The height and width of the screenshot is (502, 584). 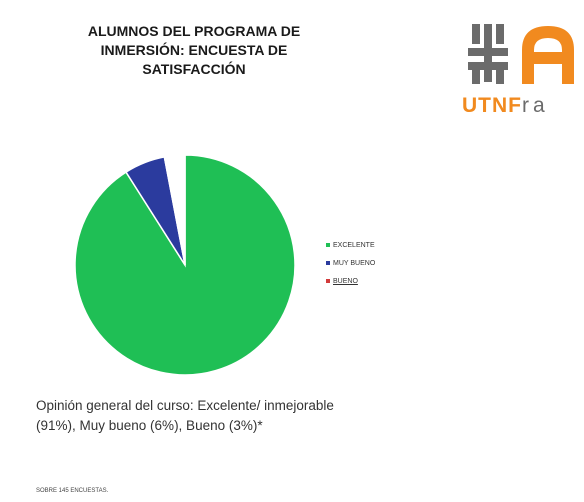 What do you see at coordinates (488, 54) in the screenshot?
I see `utn-emblem-icon` at bounding box center [488, 54].